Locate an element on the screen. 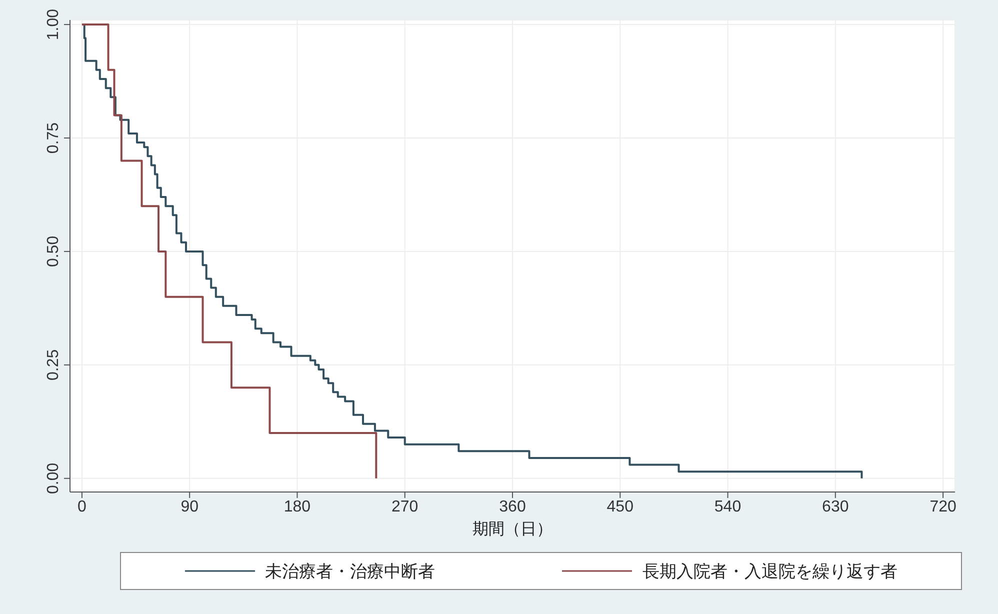 This screenshot has width=998, height=614. x-tick-label: 360 is located at coordinates (512, 507).